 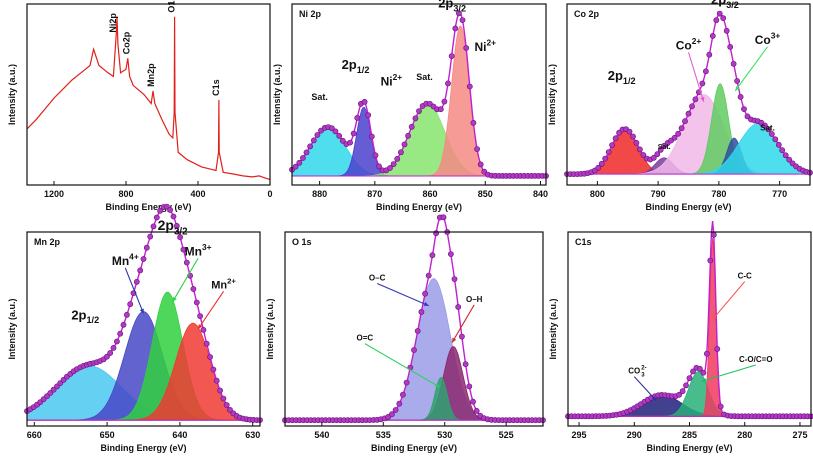 I want to click on survey-peak-label: O1s, so click(x=172, y=6).